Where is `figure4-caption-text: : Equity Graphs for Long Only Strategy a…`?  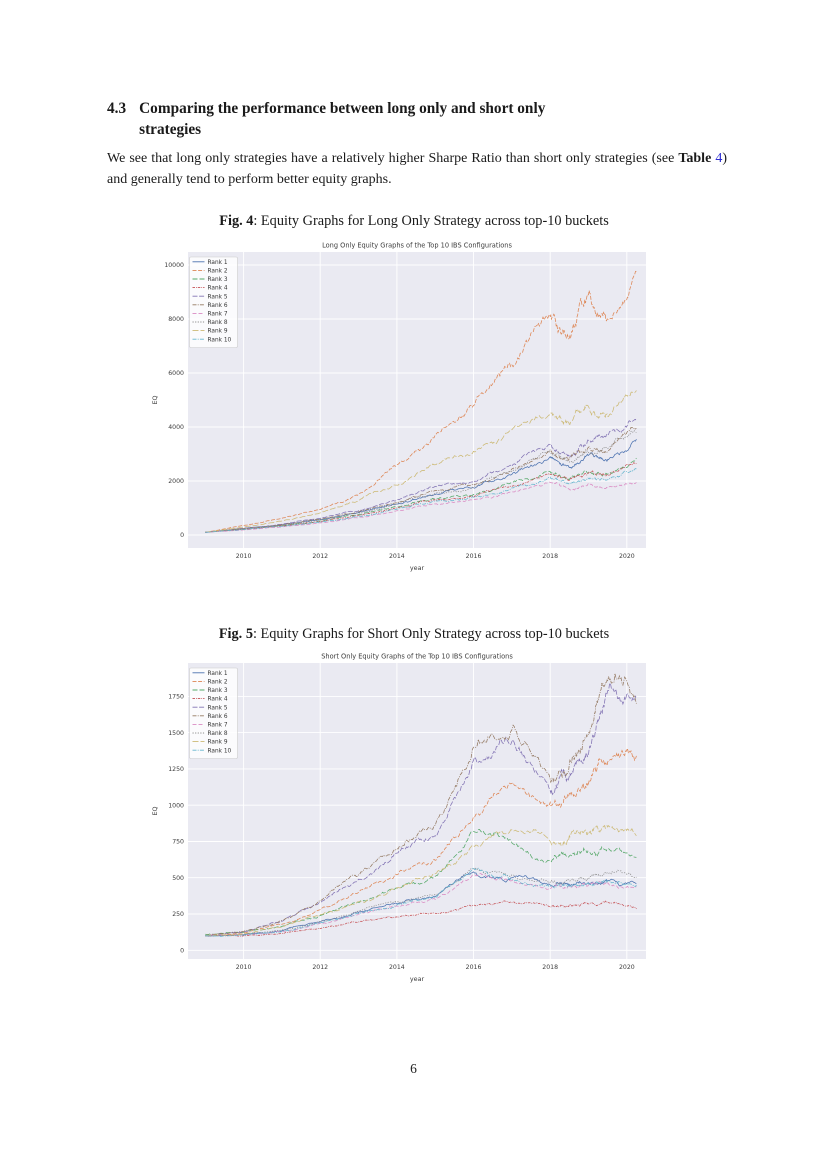 figure4-caption-text: : Equity Graphs for Long Only Strategy a… is located at coordinates (431, 221).